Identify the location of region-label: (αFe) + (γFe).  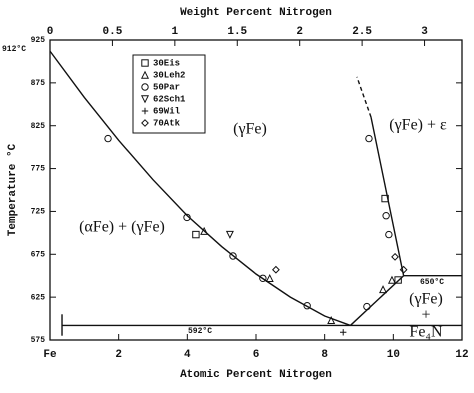
(122, 227).